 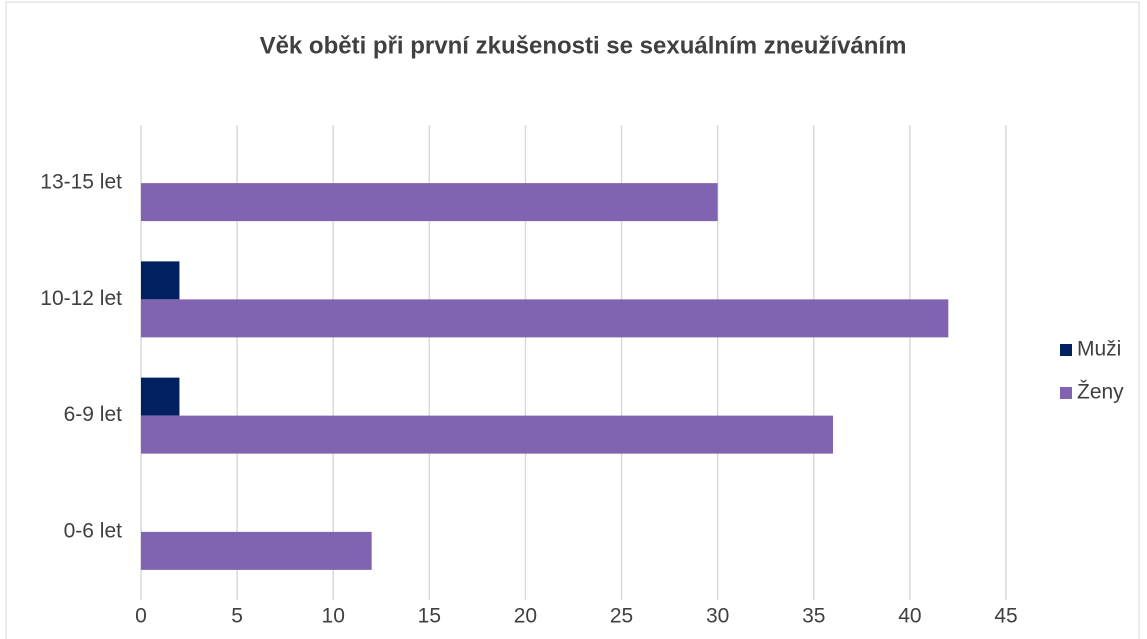 What do you see at coordinates (525, 616) in the screenshot?
I see `x-tick-label: 20` at bounding box center [525, 616].